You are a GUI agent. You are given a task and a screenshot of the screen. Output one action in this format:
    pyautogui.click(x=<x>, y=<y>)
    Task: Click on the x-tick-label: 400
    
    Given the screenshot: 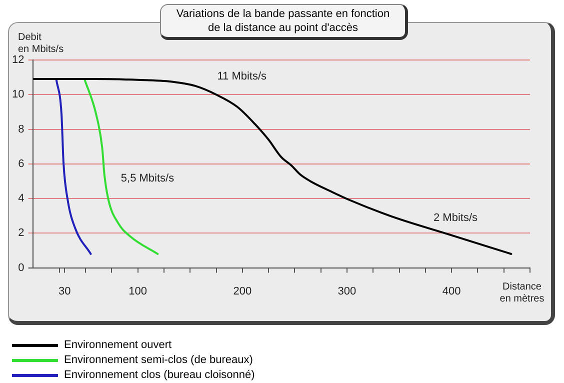 What is the action you would take?
    pyautogui.click(x=451, y=291)
    